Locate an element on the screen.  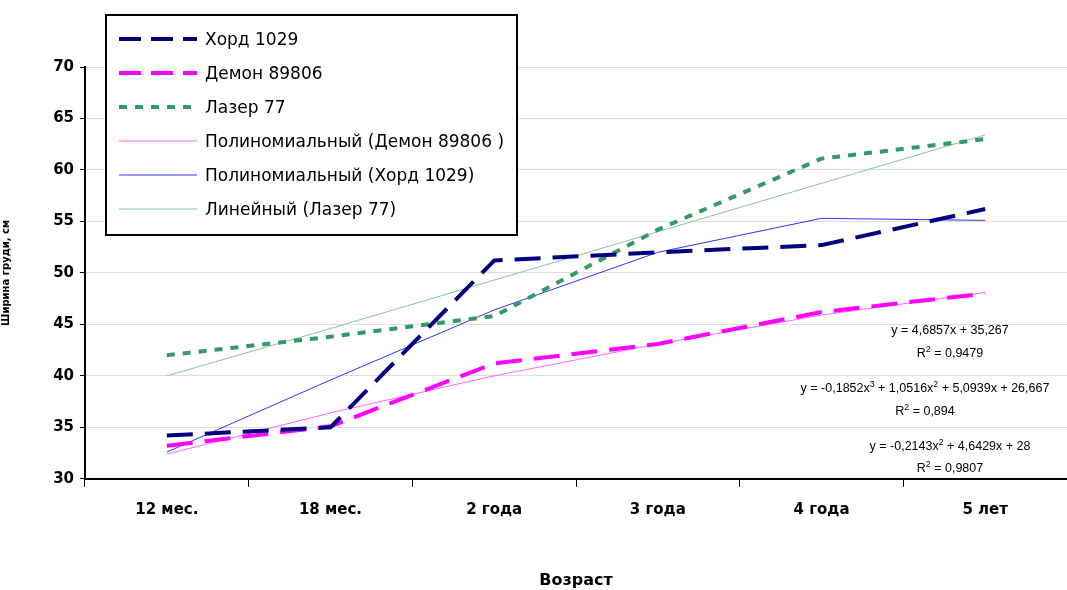
annotation: y = 4,6857x + 35,267 is located at coordinates (950, 330).